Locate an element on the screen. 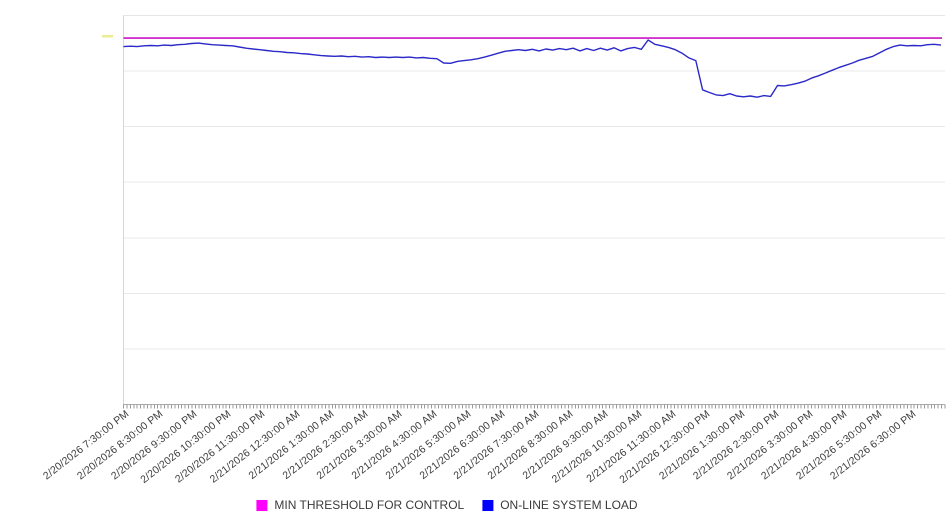 The width and height of the screenshot is (946, 526). threshold-axis-marker-icon is located at coordinates (107, 36).